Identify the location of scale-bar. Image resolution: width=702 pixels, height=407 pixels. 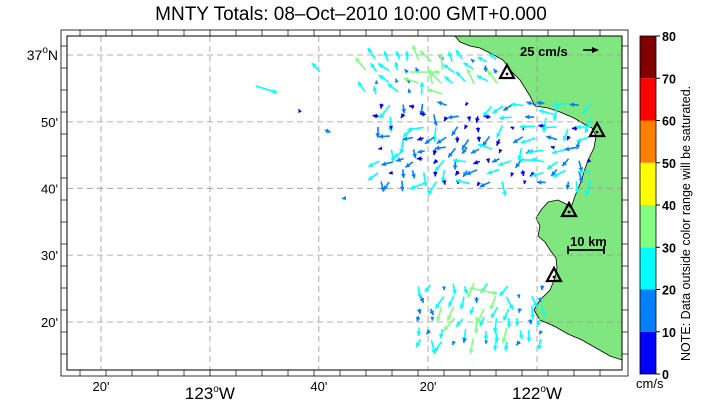
(586, 250).